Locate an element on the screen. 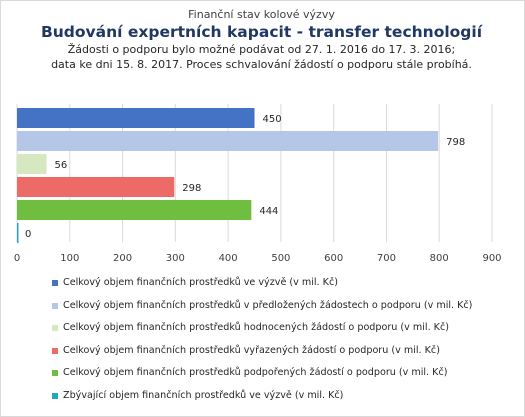 Image resolution: width=525 pixels, height=417 pixels. x-tick-label-6: 600 is located at coordinates (333, 258).